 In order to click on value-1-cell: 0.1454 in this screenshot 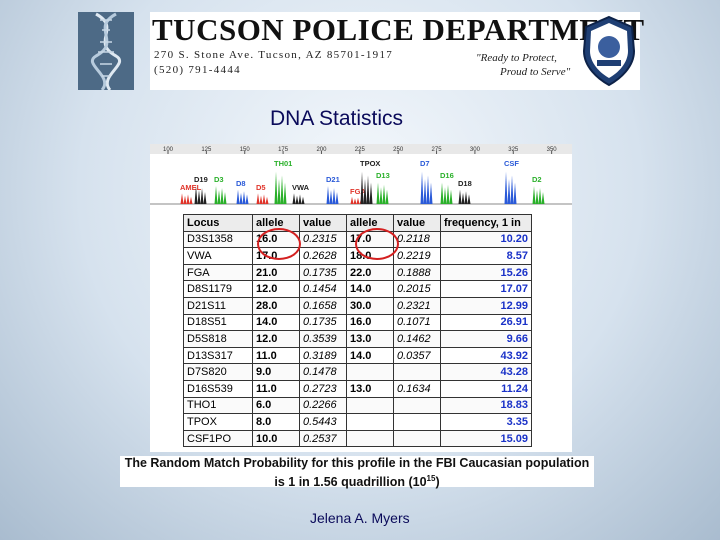, I will do `click(323, 289)`.